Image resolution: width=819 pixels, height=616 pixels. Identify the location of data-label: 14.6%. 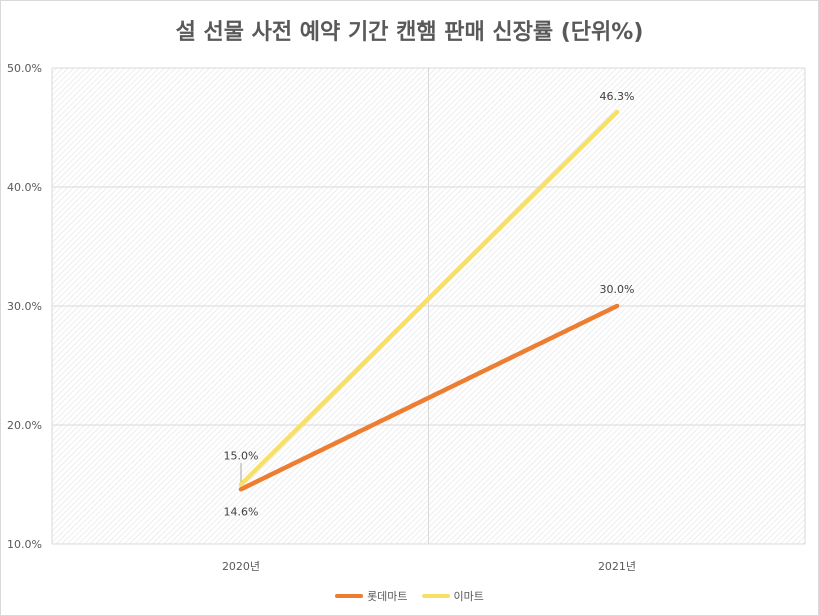
(241, 511).